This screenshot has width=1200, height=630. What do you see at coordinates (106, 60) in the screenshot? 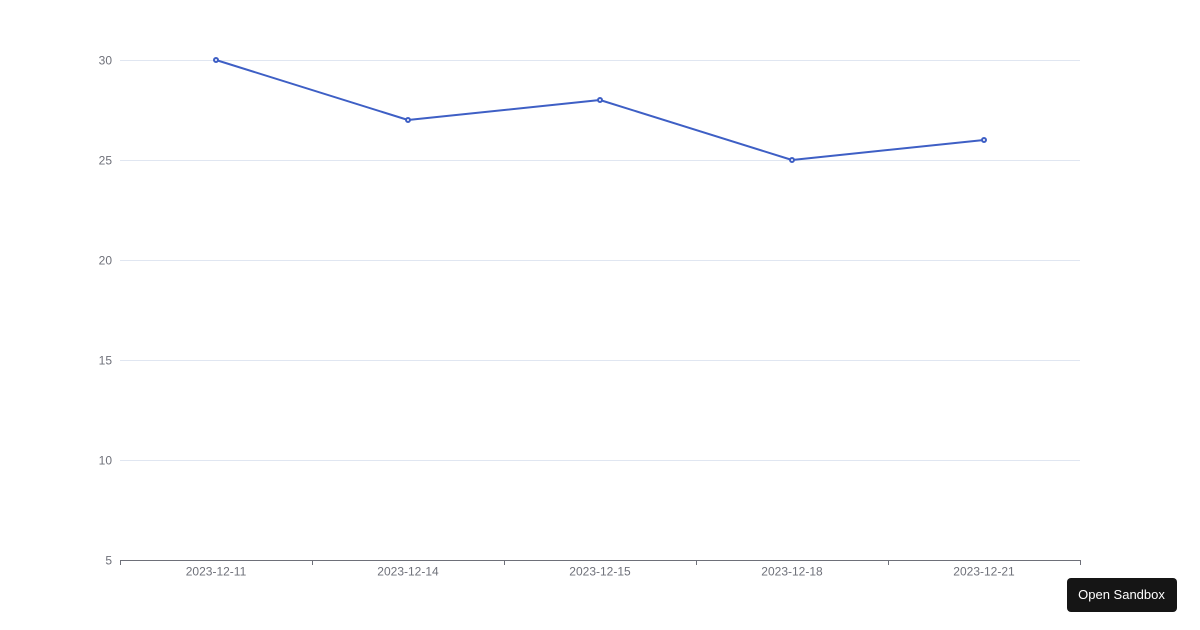
I see `svg-text: 30` at bounding box center [106, 60].